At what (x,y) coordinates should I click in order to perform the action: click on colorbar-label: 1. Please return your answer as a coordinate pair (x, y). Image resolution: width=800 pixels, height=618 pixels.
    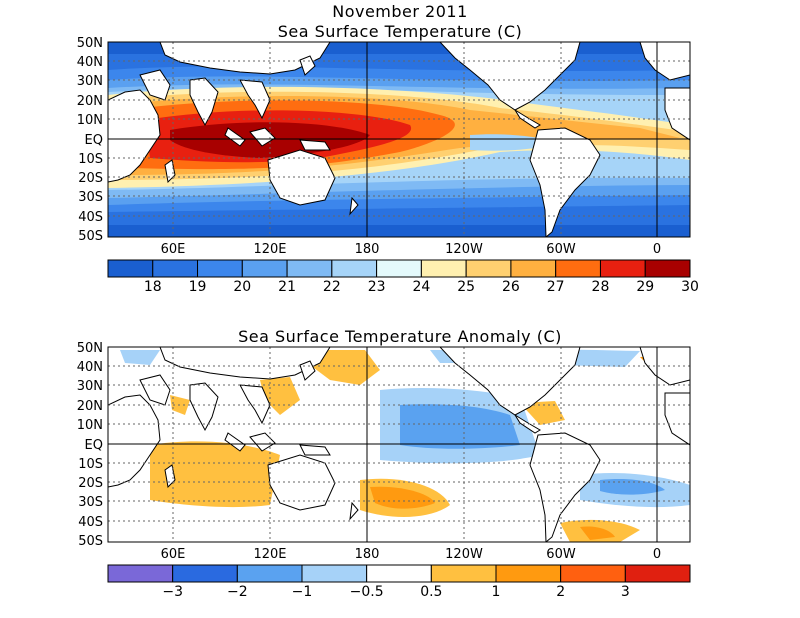
    Looking at the image, I should click on (496, 592).